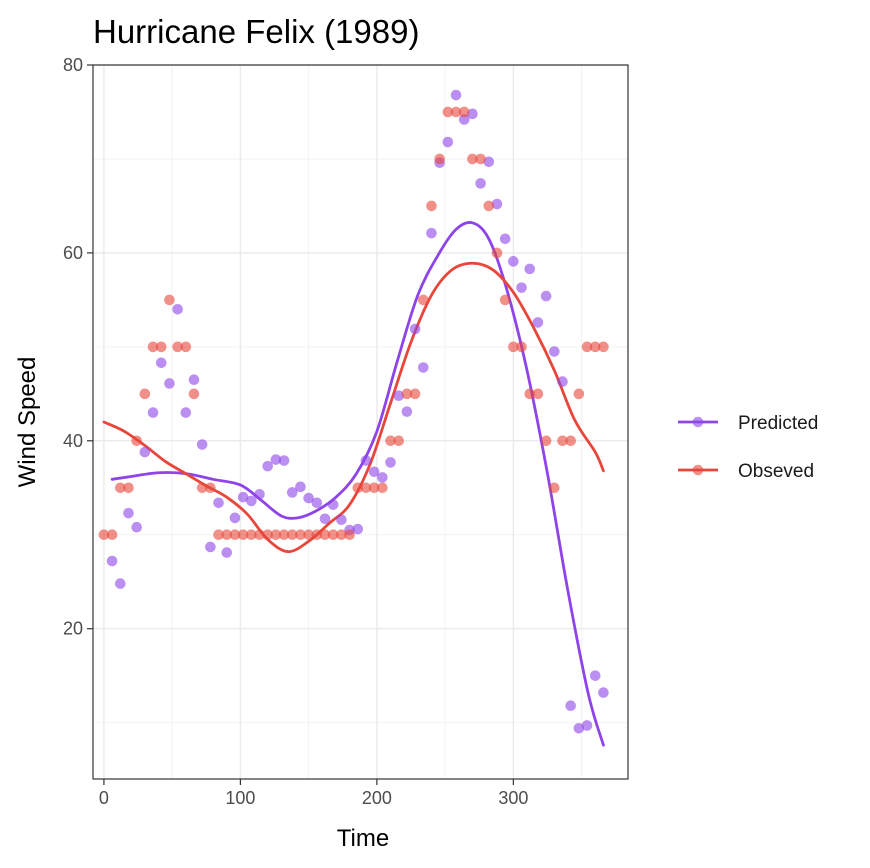  Describe the element at coordinates (363, 838) in the screenshot. I see `x-axis-title: Time` at that location.